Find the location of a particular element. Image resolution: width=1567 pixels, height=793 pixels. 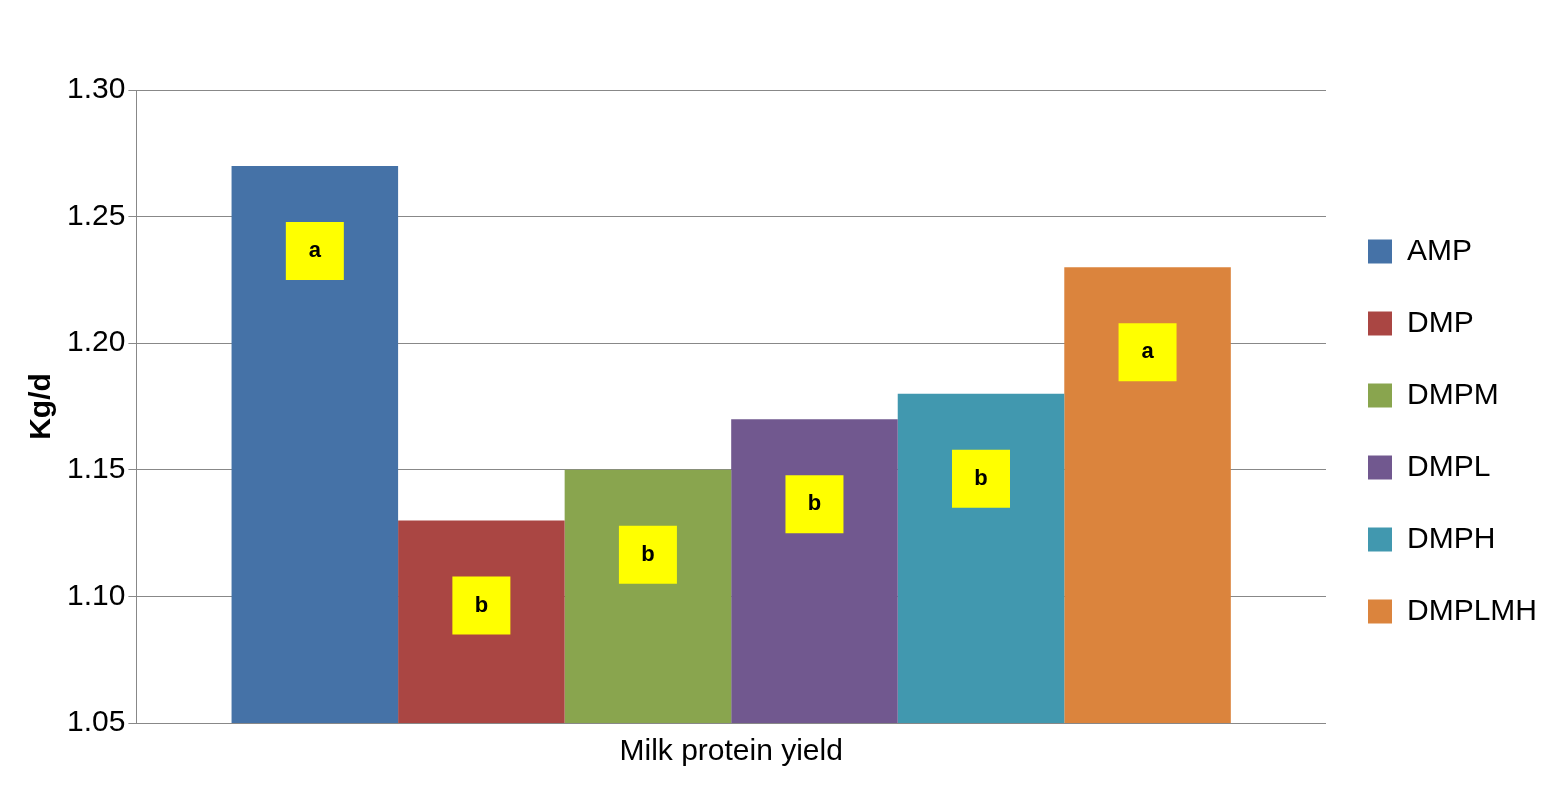

legend-label: DMPL is located at coordinates (1449, 465).